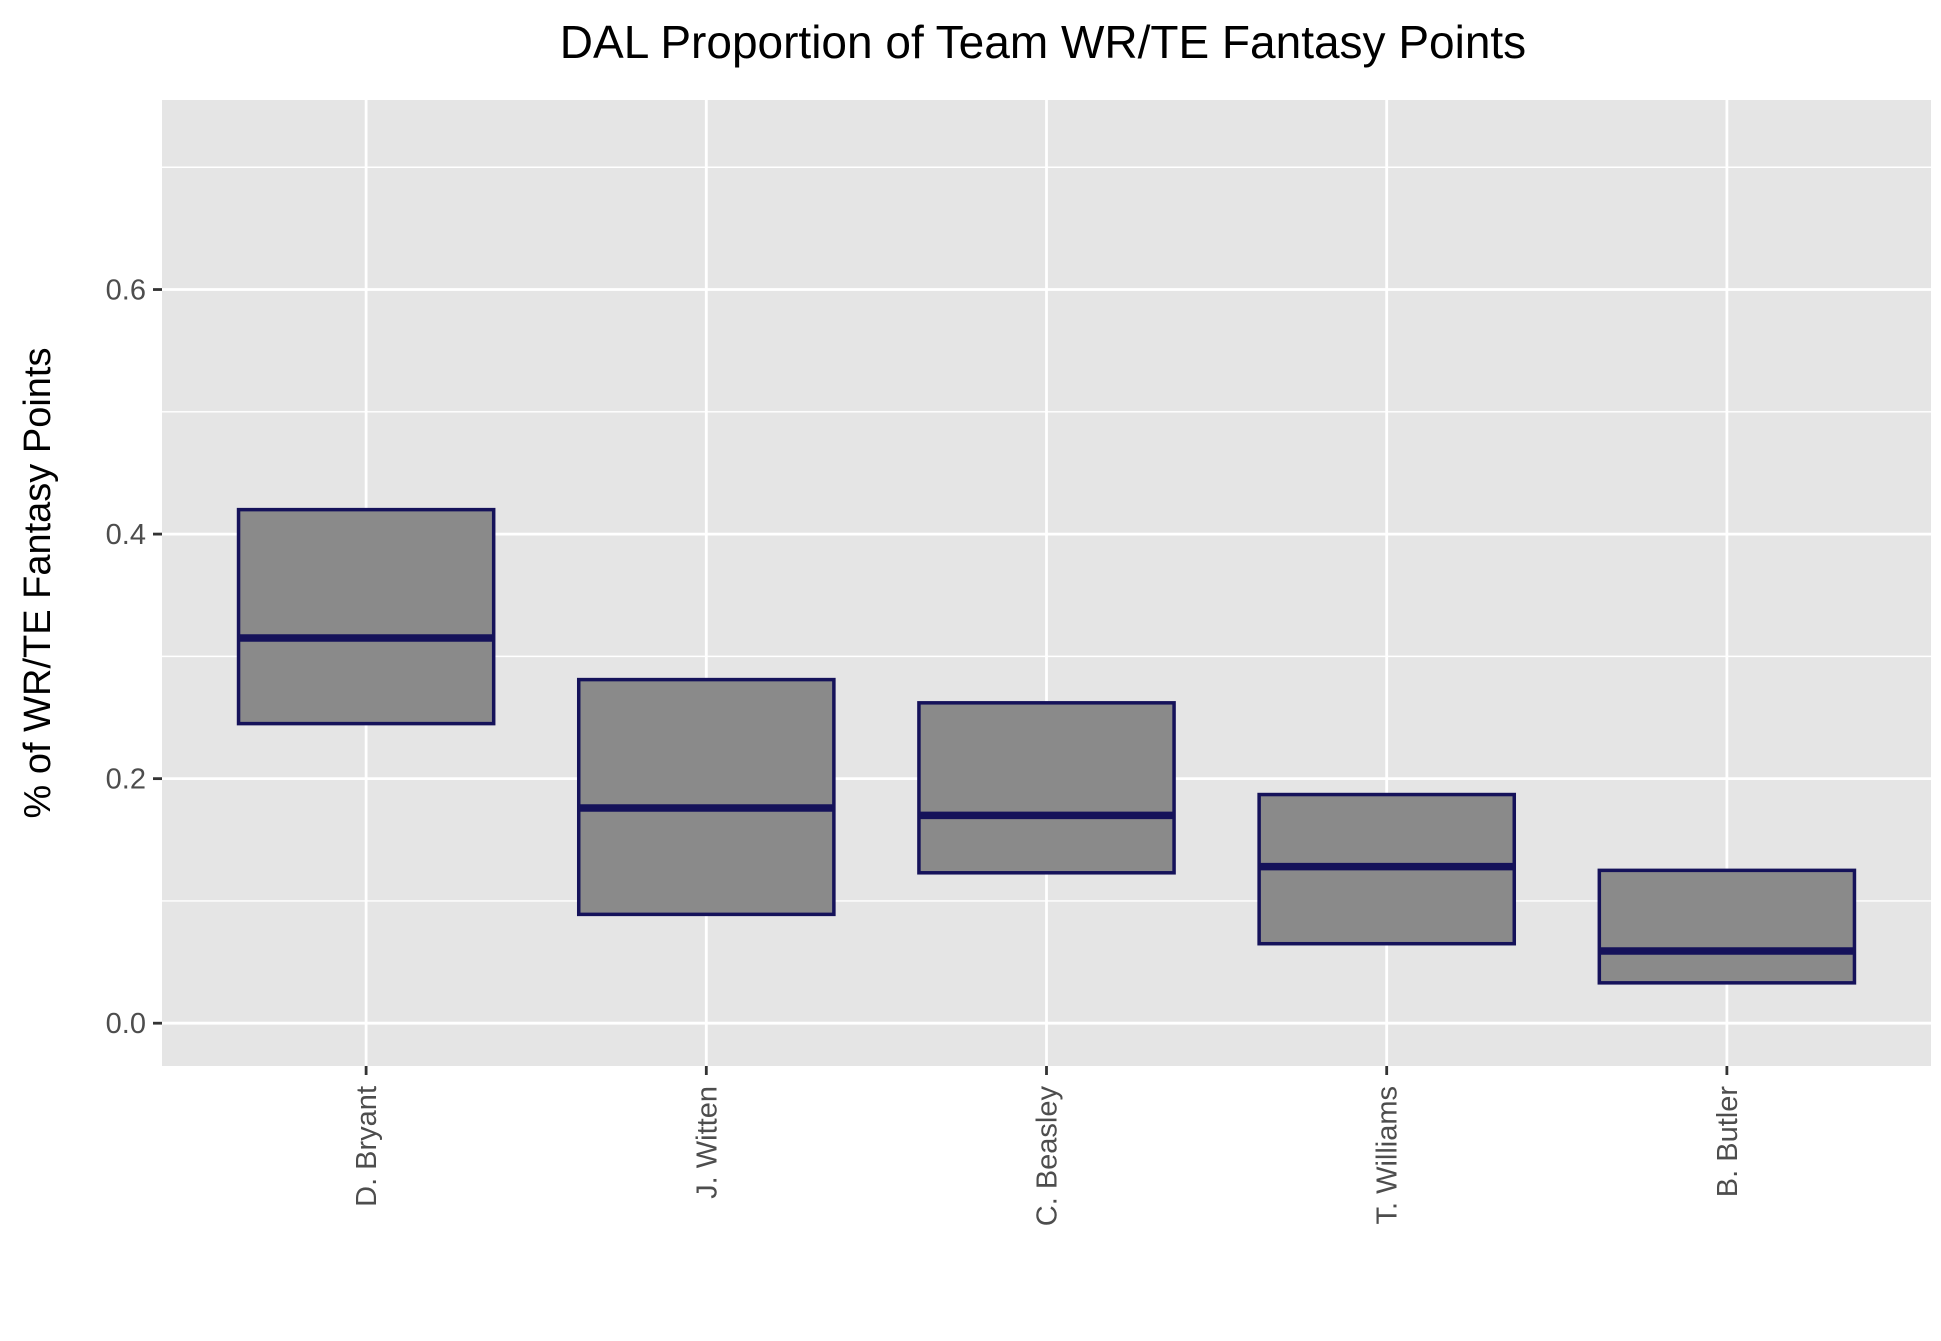 This screenshot has height=1341, width=1941. What do you see at coordinates (1388, 1155) in the screenshot?
I see `x-tick-label: T. Williams` at bounding box center [1388, 1155].